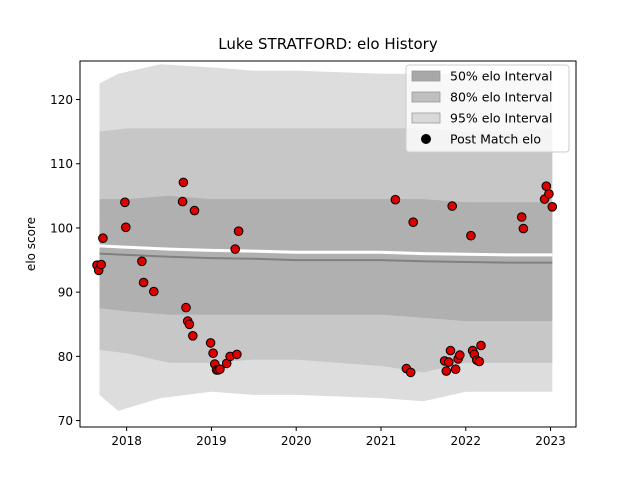 This screenshot has height=480, width=640. I want to click on x-tick-label: 2020, so click(296, 441).